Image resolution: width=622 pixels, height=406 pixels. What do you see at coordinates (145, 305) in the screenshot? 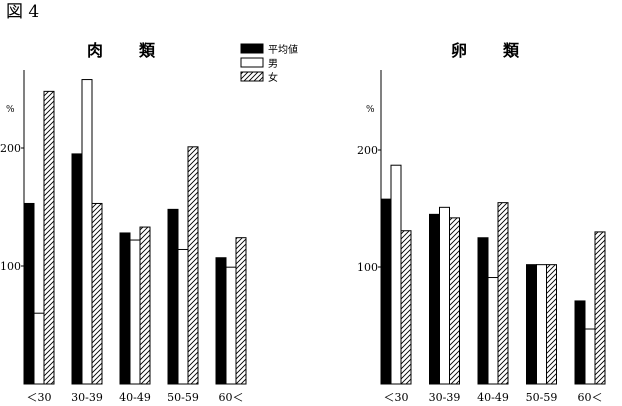
I see `bar-female-2-meat` at bounding box center [145, 305].